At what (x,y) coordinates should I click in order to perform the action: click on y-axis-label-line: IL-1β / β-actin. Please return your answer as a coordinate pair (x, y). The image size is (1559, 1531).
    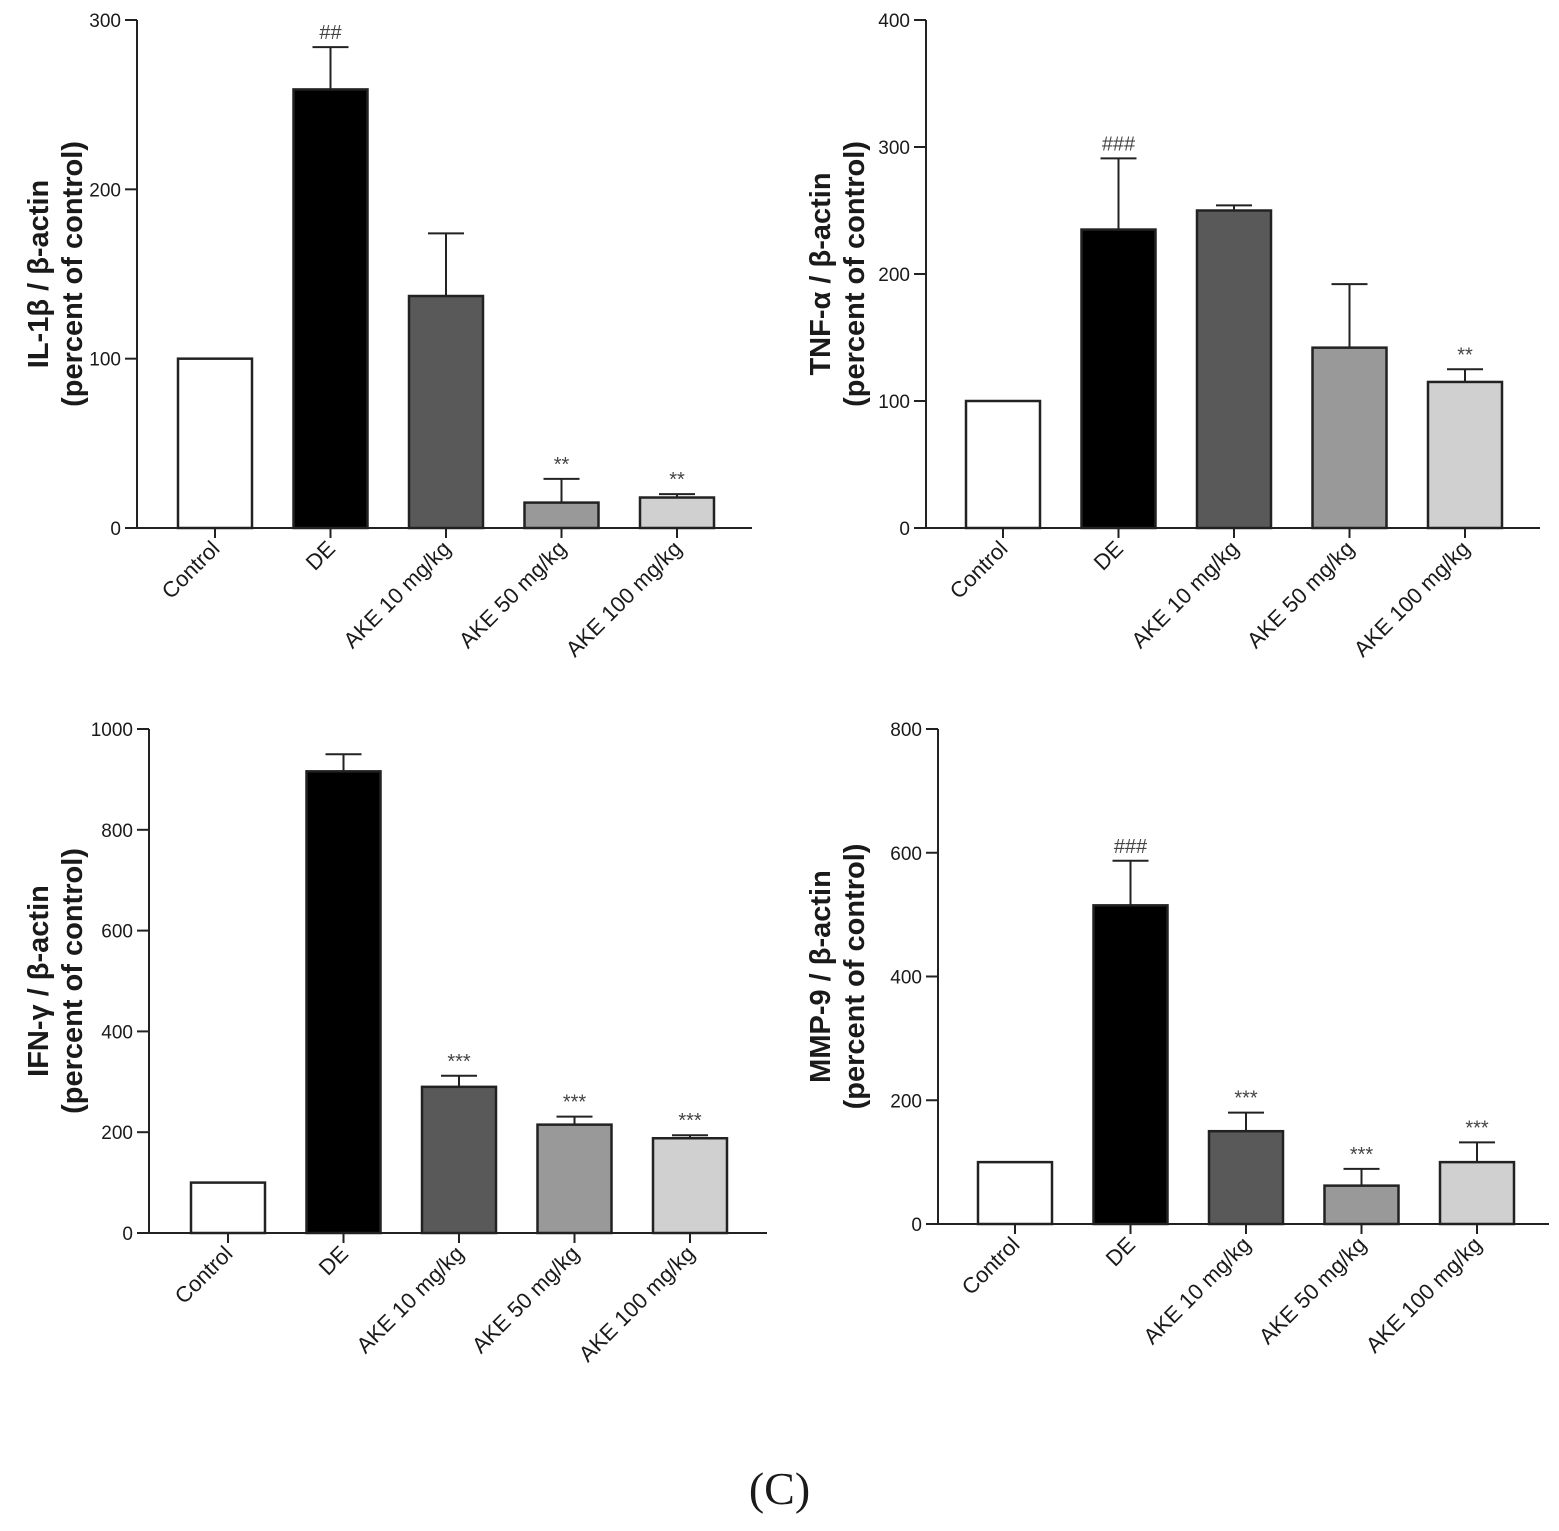
    Looking at the image, I should click on (39, 274).